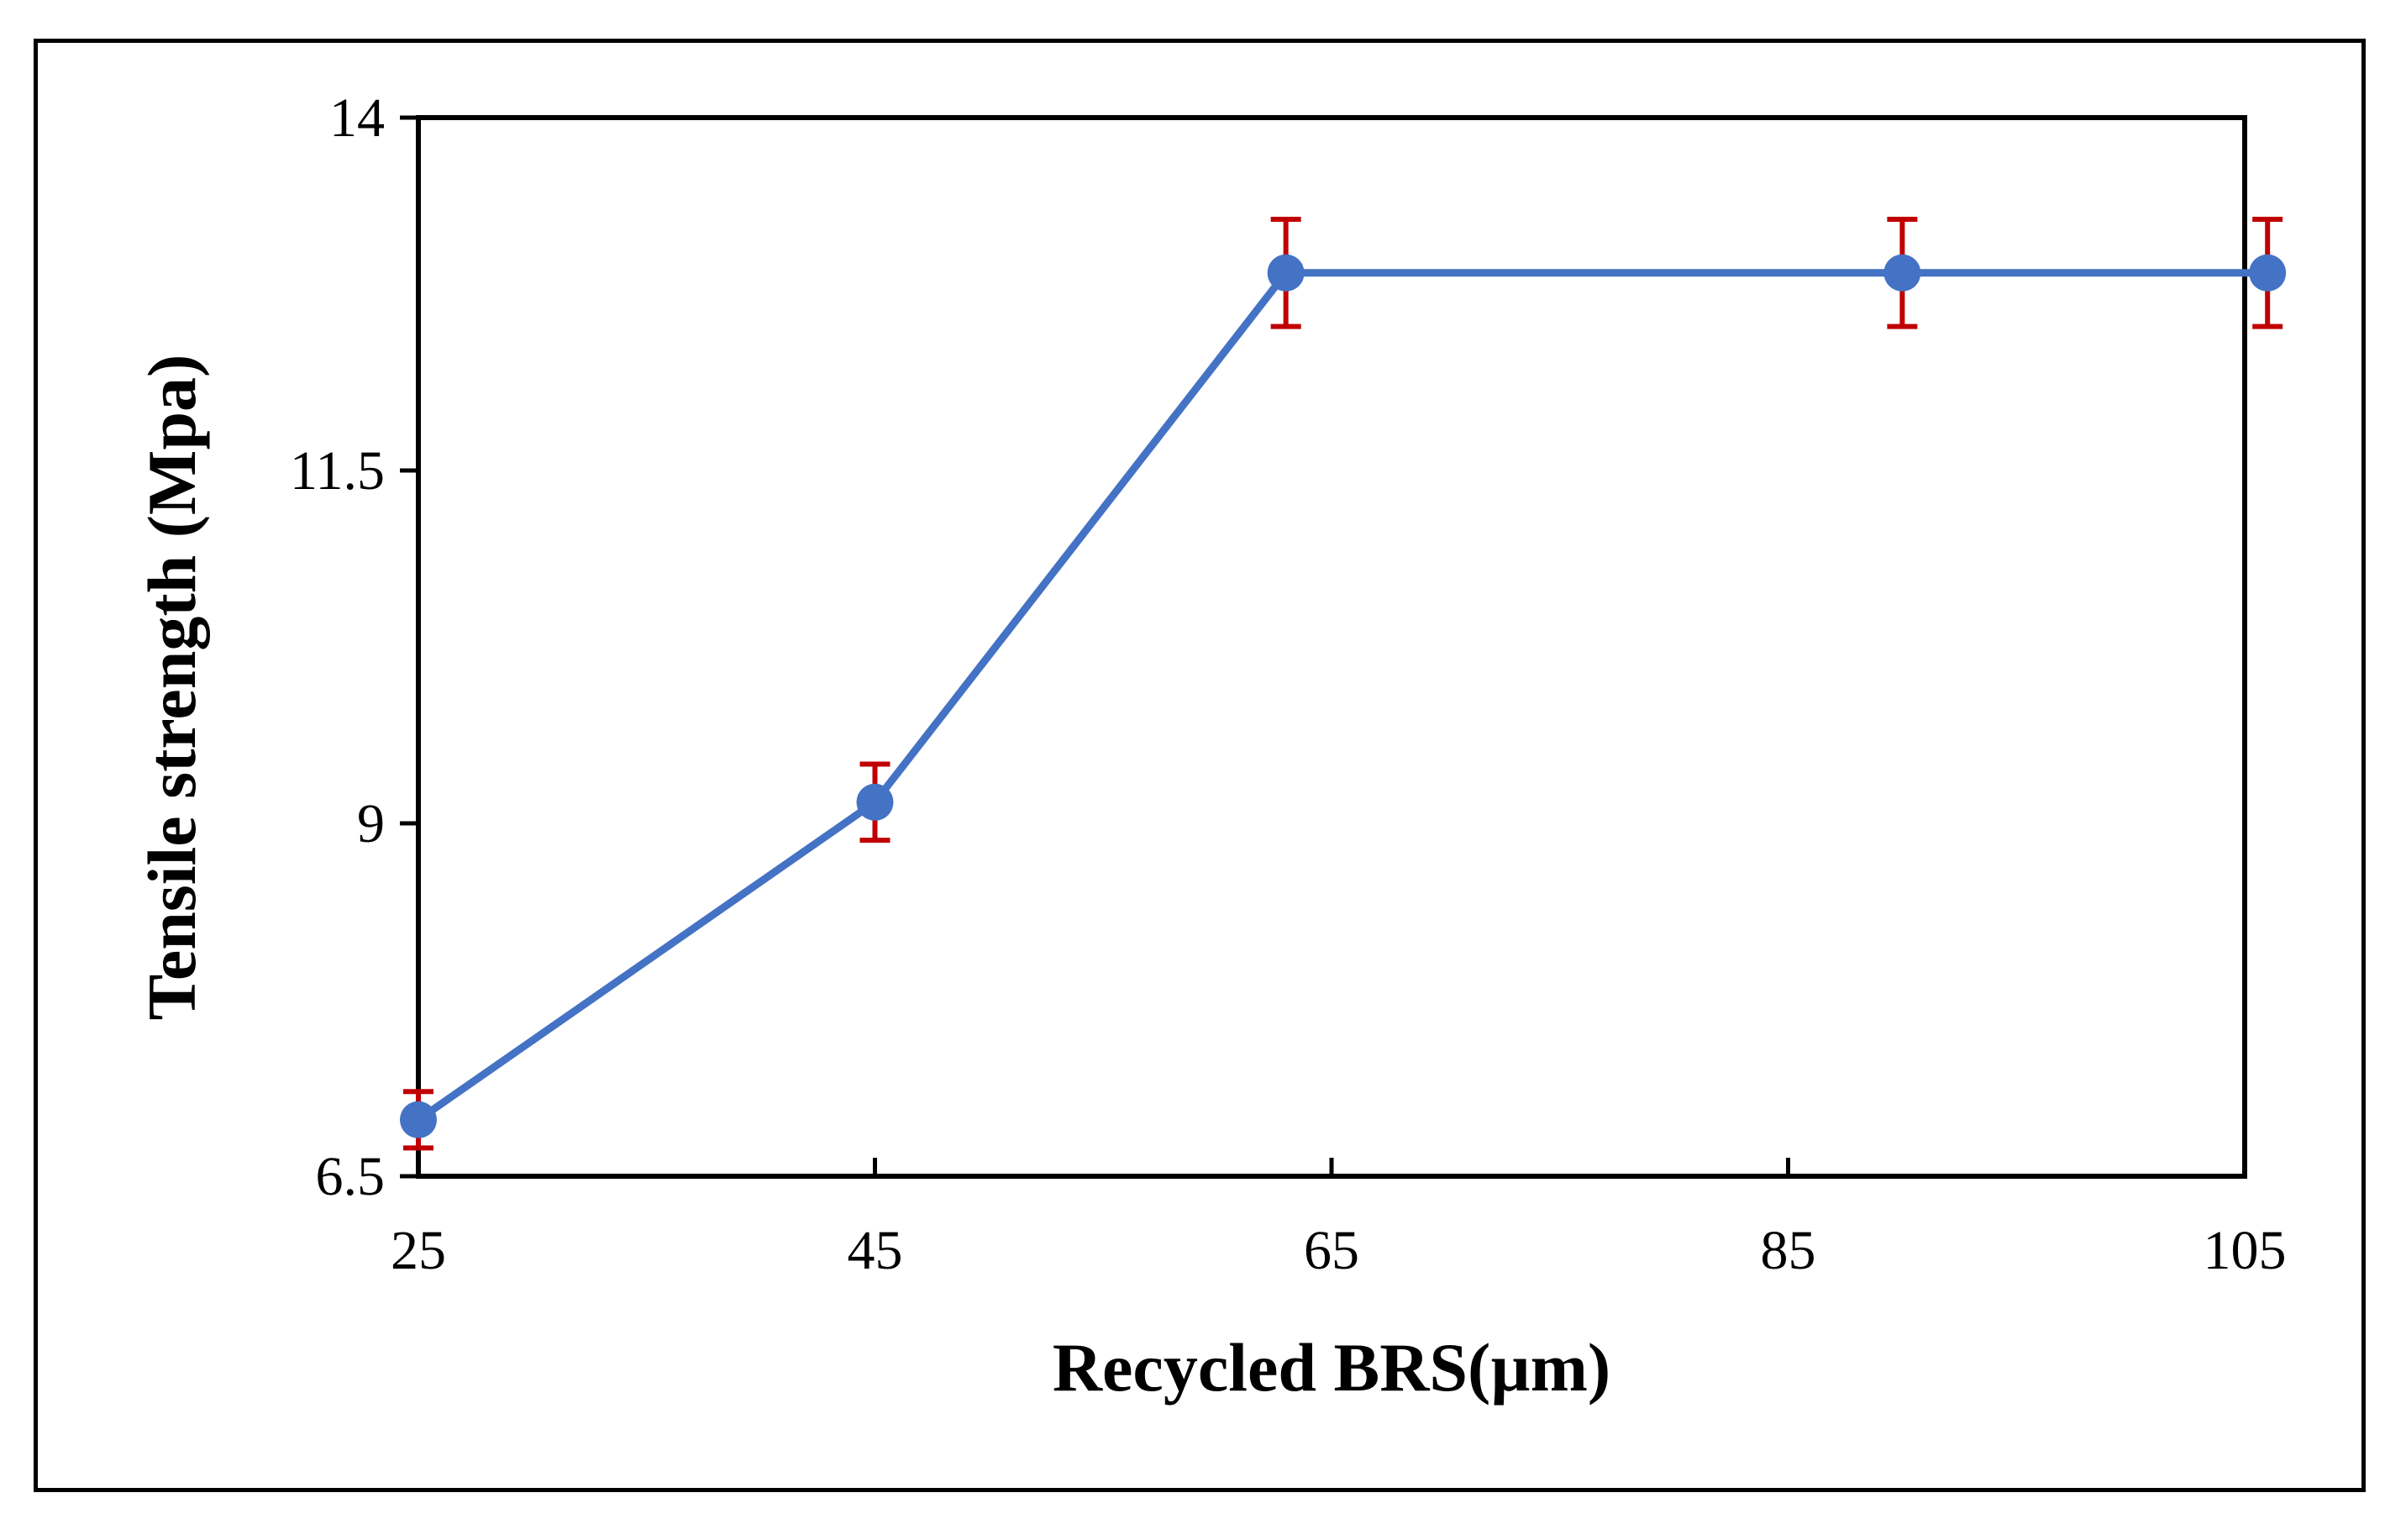 The width and height of the screenshot is (2406, 1540). What do you see at coordinates (371, 824) in the screenshot?
I see `y-tick-label: 9` at bounding box center [371, 824].